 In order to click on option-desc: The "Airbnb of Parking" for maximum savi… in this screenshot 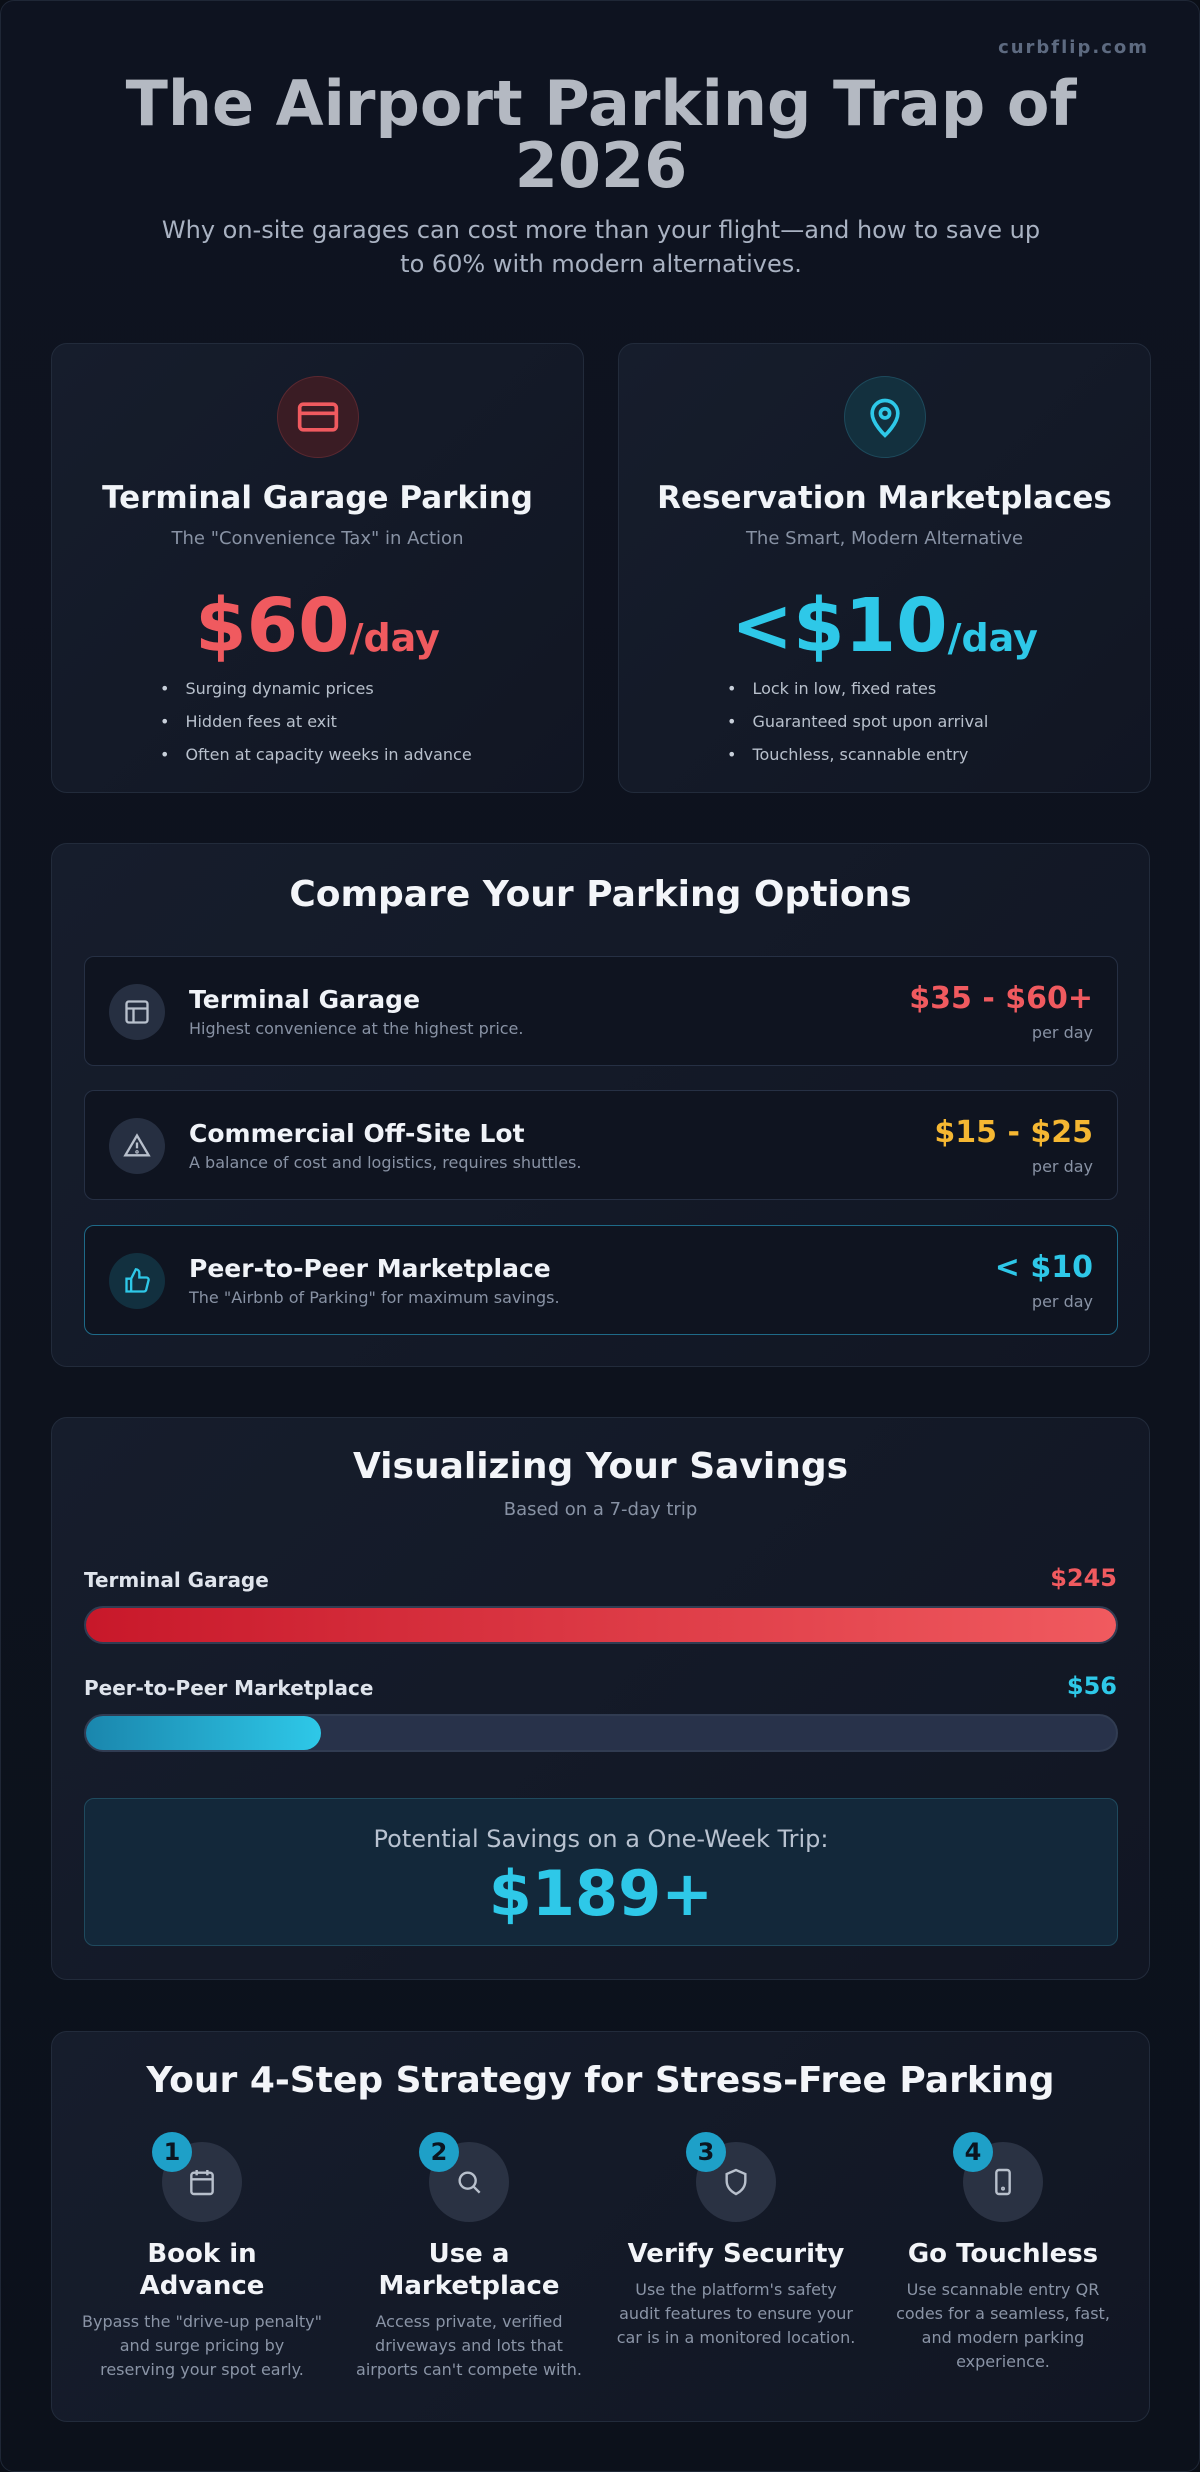, I will do `click(374, 1297)`.